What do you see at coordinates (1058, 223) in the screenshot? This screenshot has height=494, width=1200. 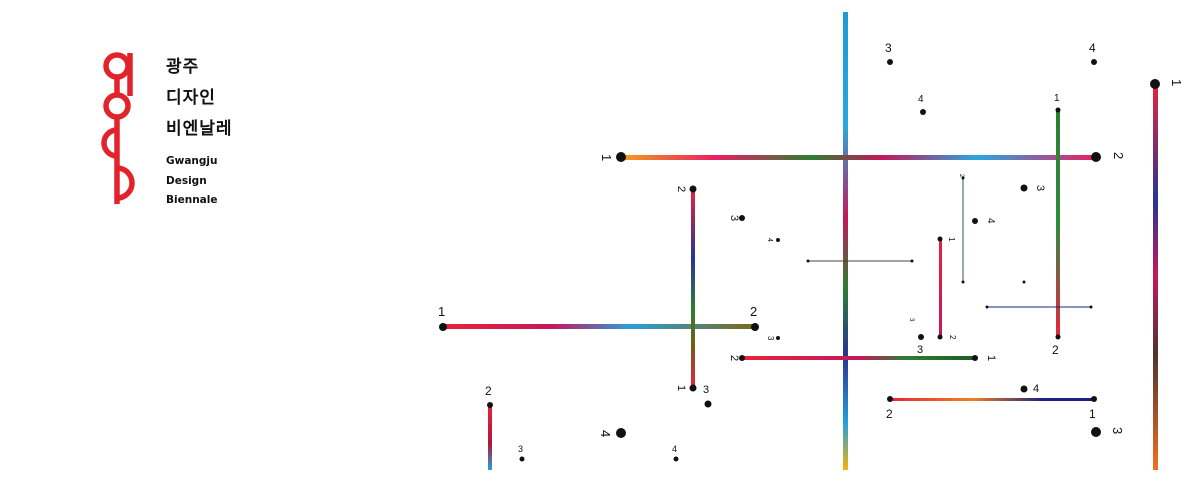 I see `line-vertical-right-green` at bounding box center [1058, 223].